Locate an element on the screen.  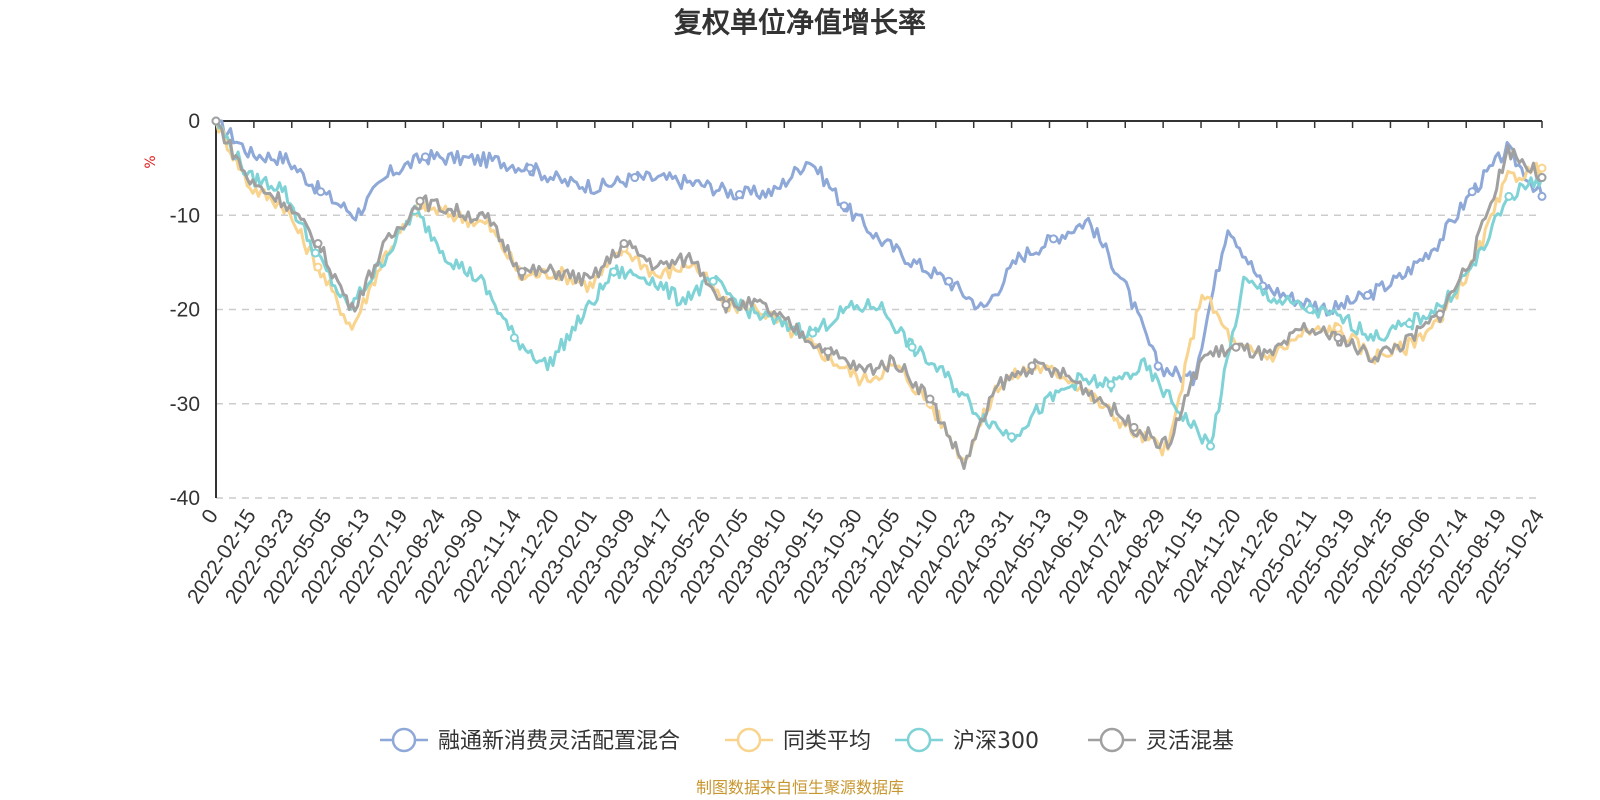
legend-item-0: 融通新消费灵活配置混合 is located at coordinates (530, 740).